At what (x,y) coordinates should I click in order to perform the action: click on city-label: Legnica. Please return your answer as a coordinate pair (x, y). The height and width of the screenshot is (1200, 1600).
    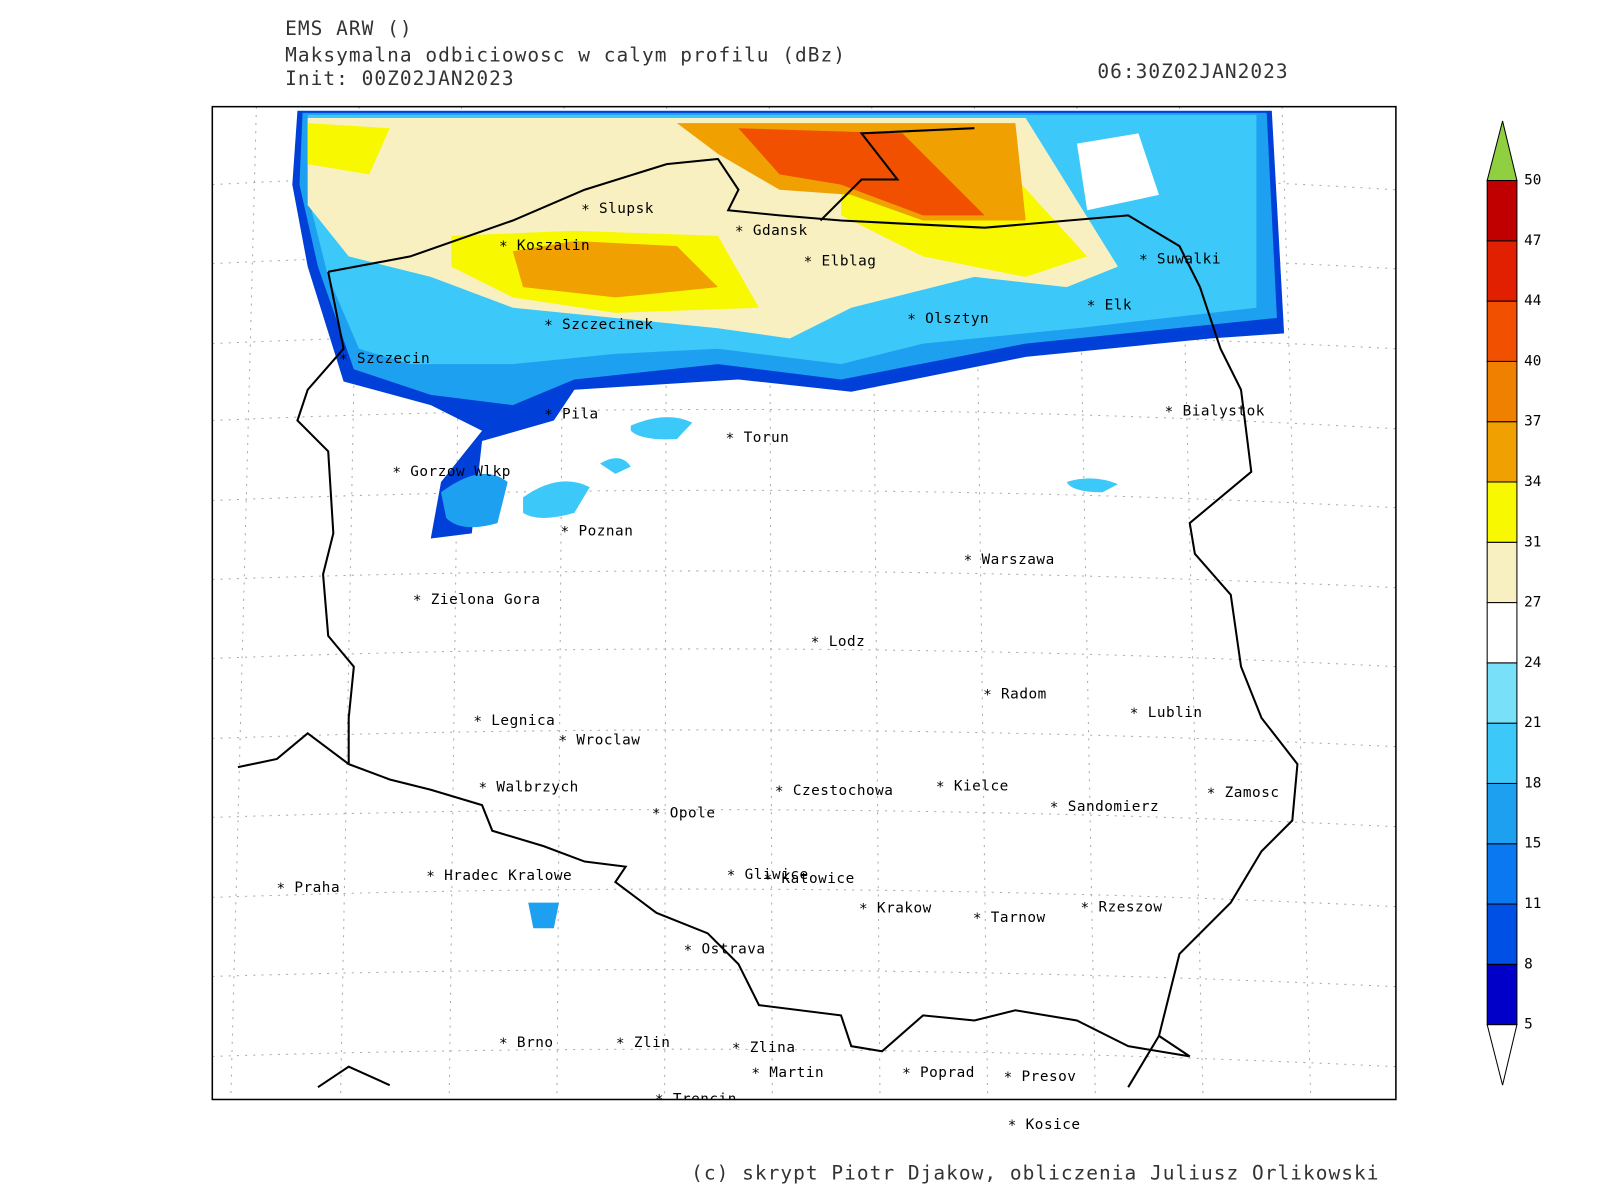
    Looking at the image, I should click on (523, 721).